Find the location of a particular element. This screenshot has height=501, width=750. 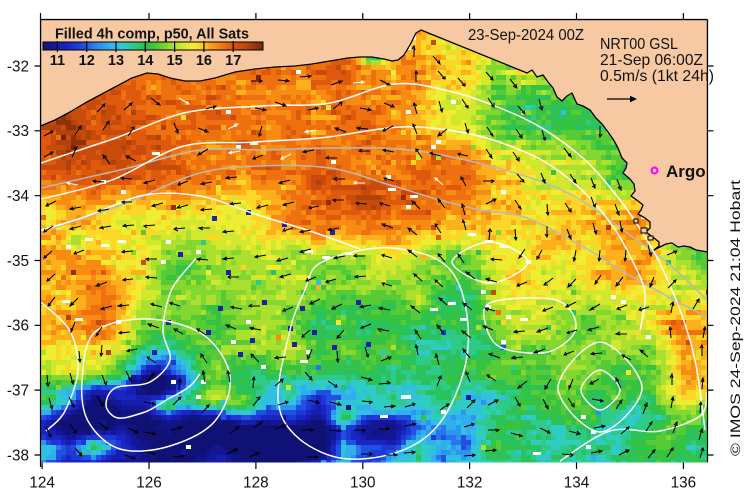

svg-text: -33 is located at coordinates (18, 131).